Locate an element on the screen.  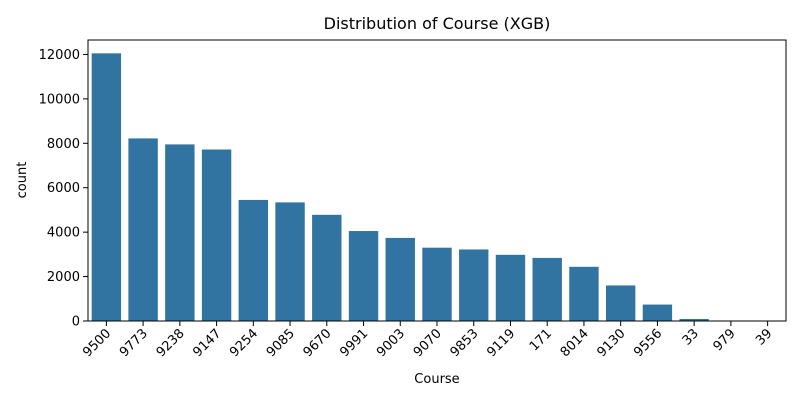
y-tick-label: 12000 is located at coordinates (59, 55).